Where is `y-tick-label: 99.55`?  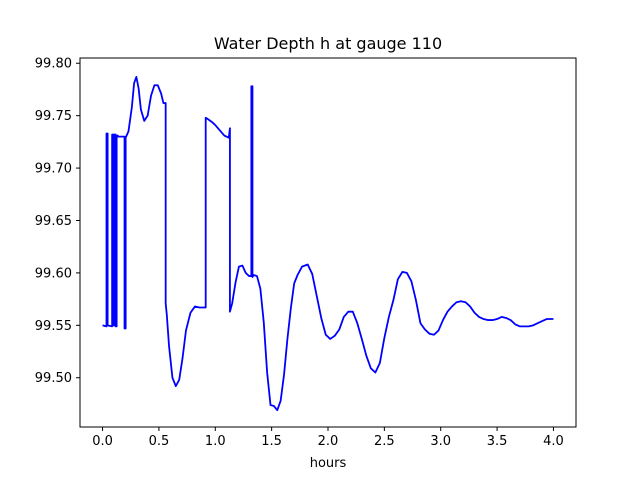 y-tick-label: 99.55 is located at coordinates (53, 326).